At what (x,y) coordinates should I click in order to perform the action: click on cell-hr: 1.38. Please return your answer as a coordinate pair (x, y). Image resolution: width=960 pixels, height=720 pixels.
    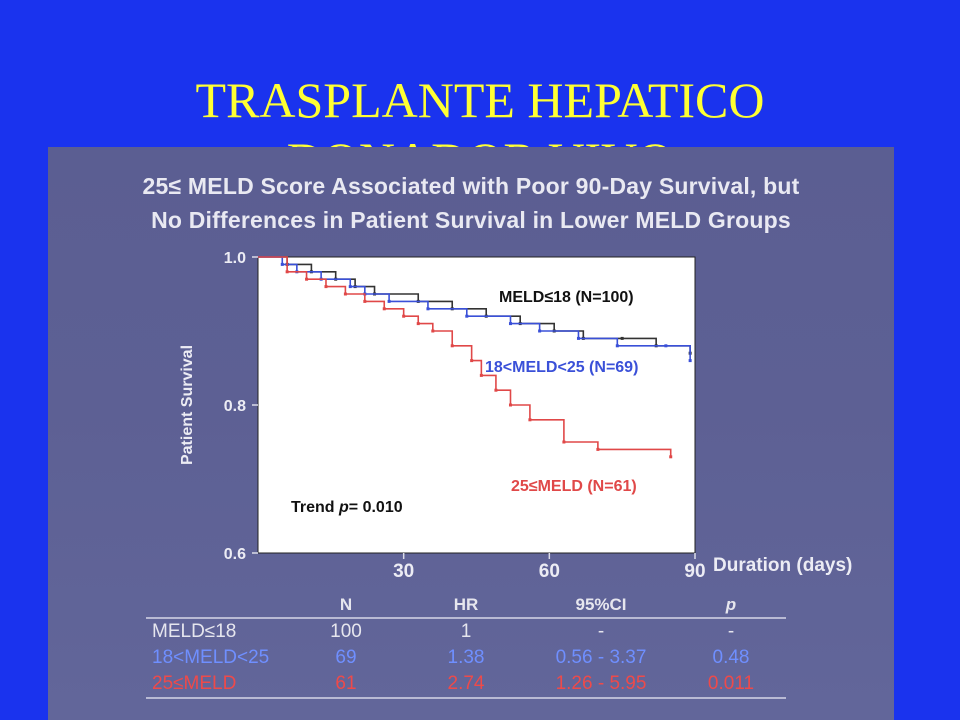
    Looking at the image, I should click on (466, 657).